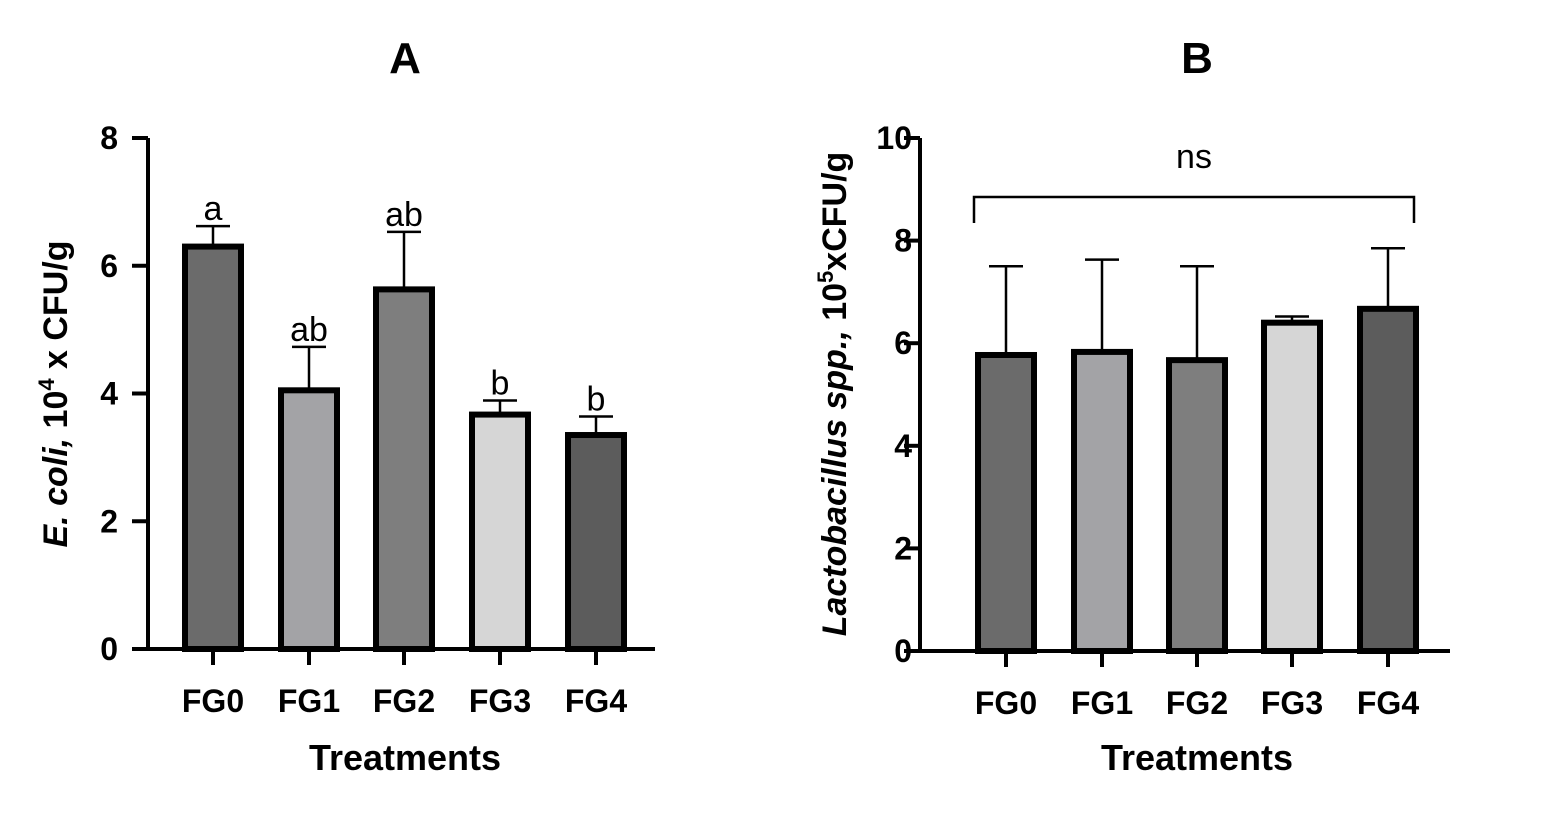 Image resolution: width=1566 pixels, height=814 pixels. I want to click on chart-title-a: A, so click(405, 58).